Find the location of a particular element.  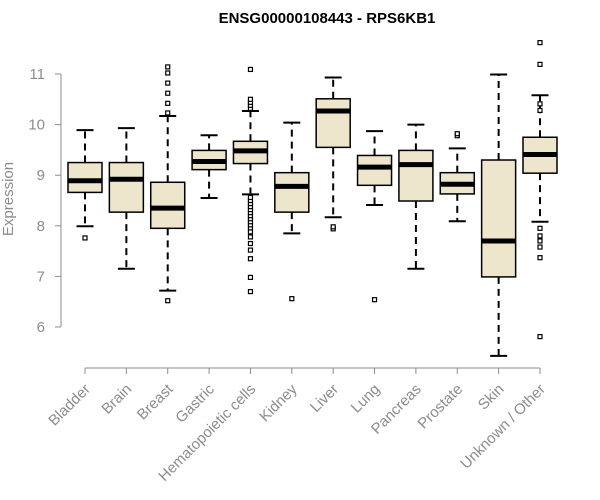

box-pancreas is located at coordinates (416, 196).